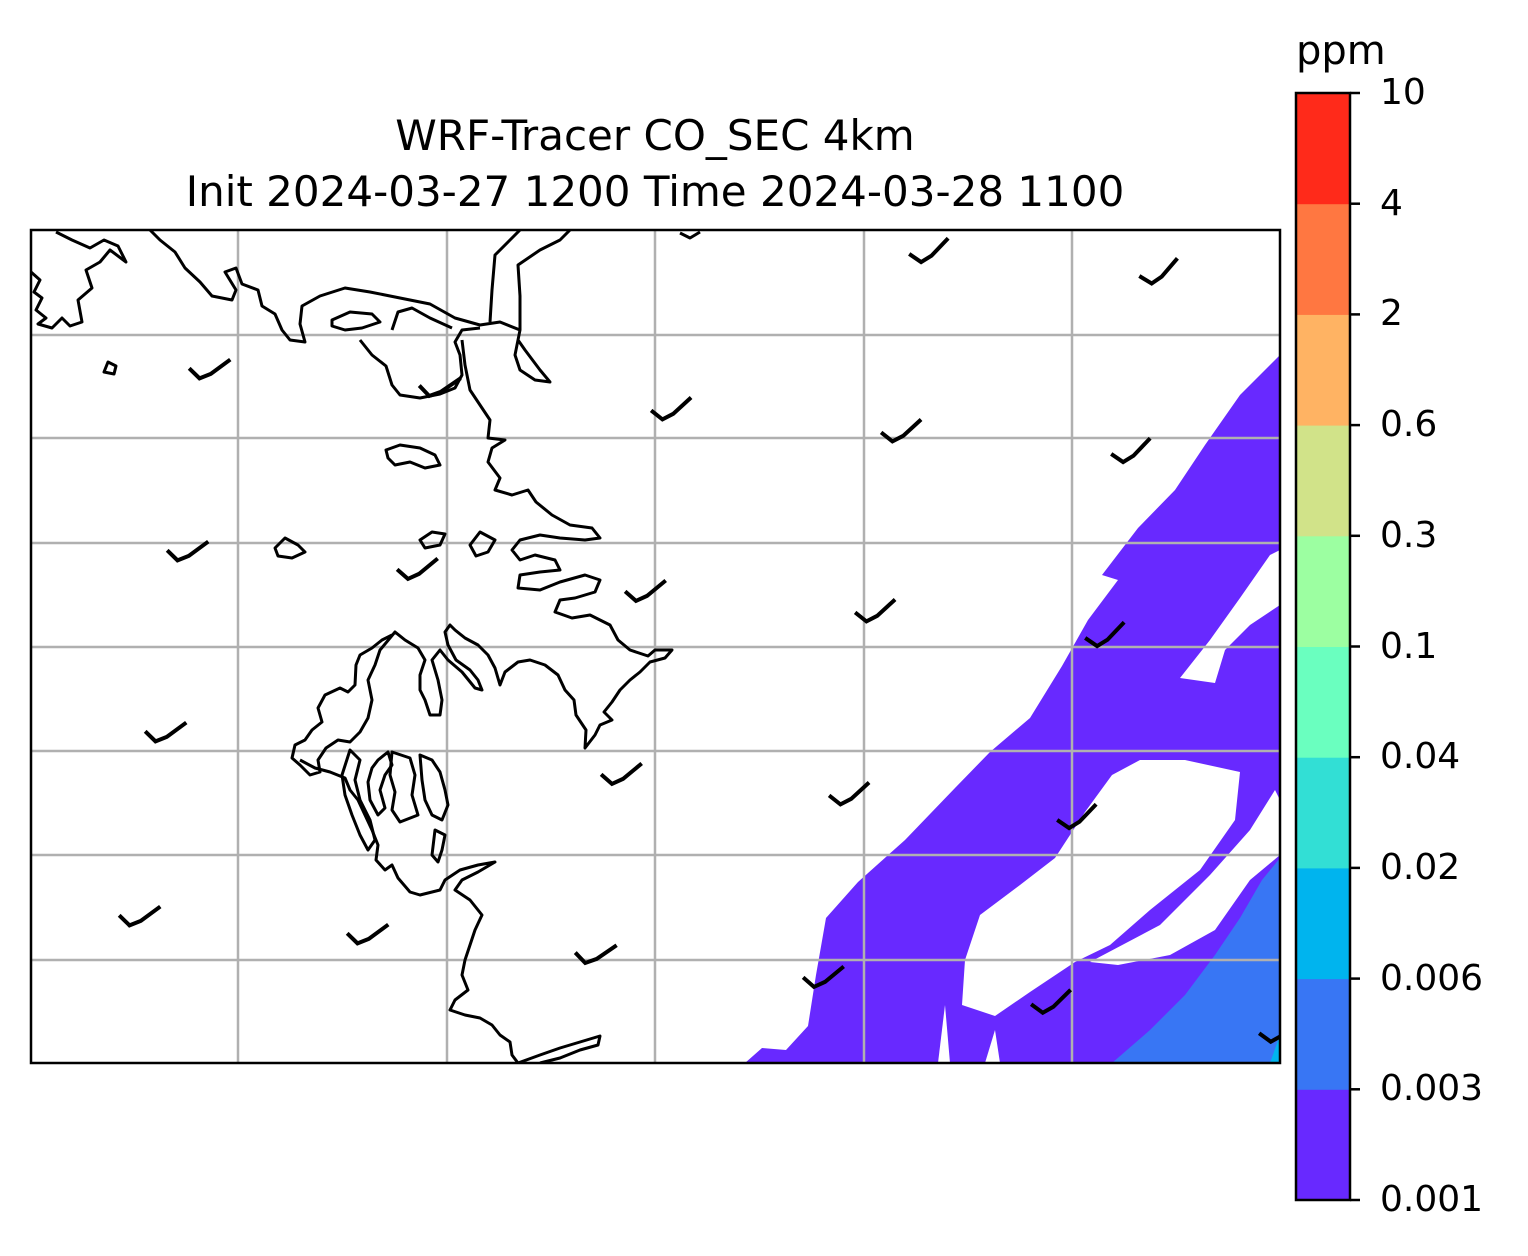  Describe the element at coordinates (655, 135) in the screenshot. I see `title-line-1: WRF-Tracer CO_SEC 4km` at that location.